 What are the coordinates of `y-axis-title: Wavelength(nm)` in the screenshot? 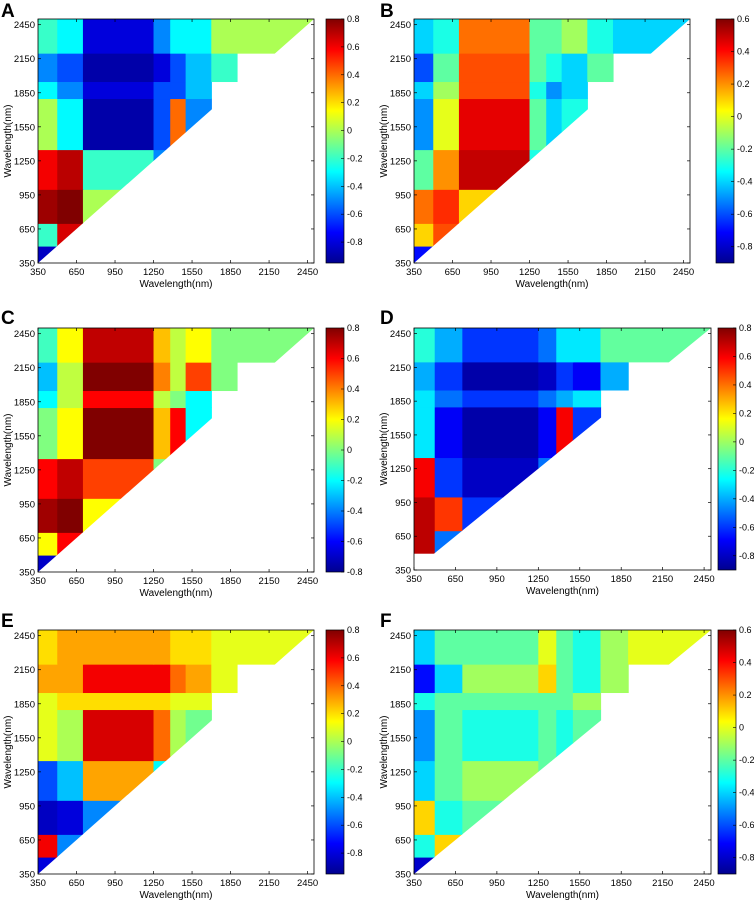 It's located at (384, 449).